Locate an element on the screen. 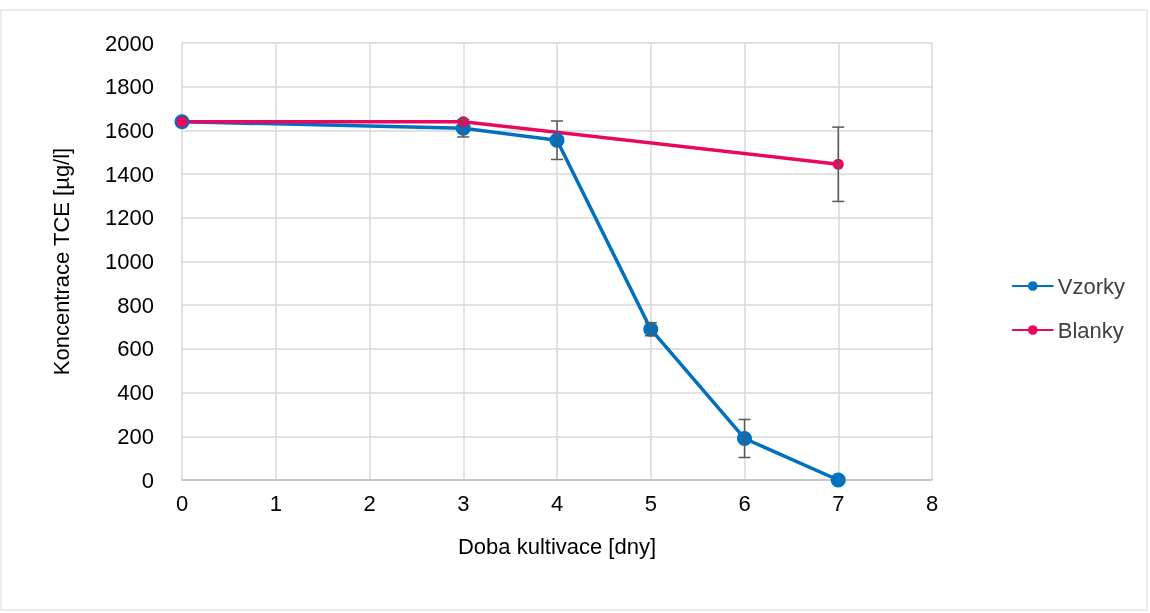 The image size is (1150, 613). y-tick-label: 200 is located at coordinates (135, 436).